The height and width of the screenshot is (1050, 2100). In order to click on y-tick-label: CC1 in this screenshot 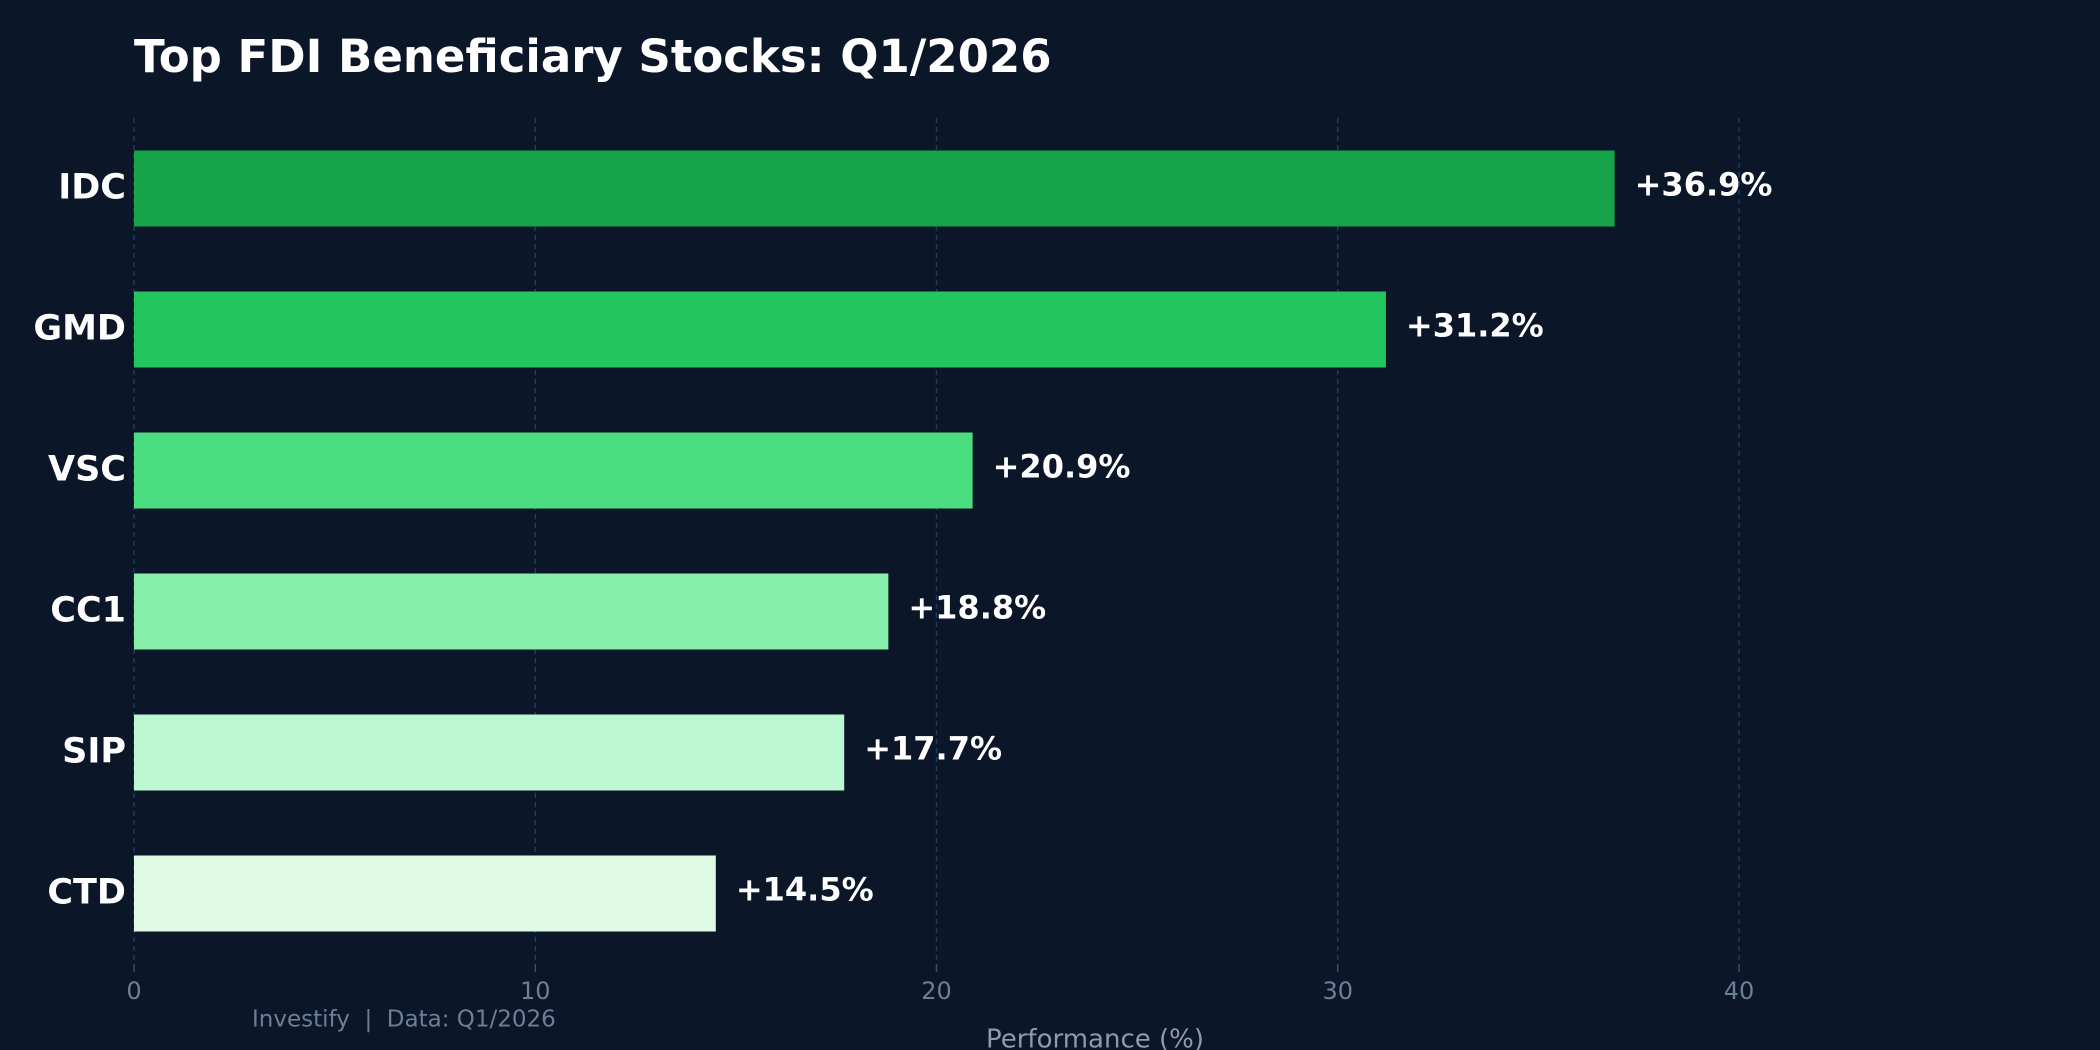, I will do `click(88, 611)`.